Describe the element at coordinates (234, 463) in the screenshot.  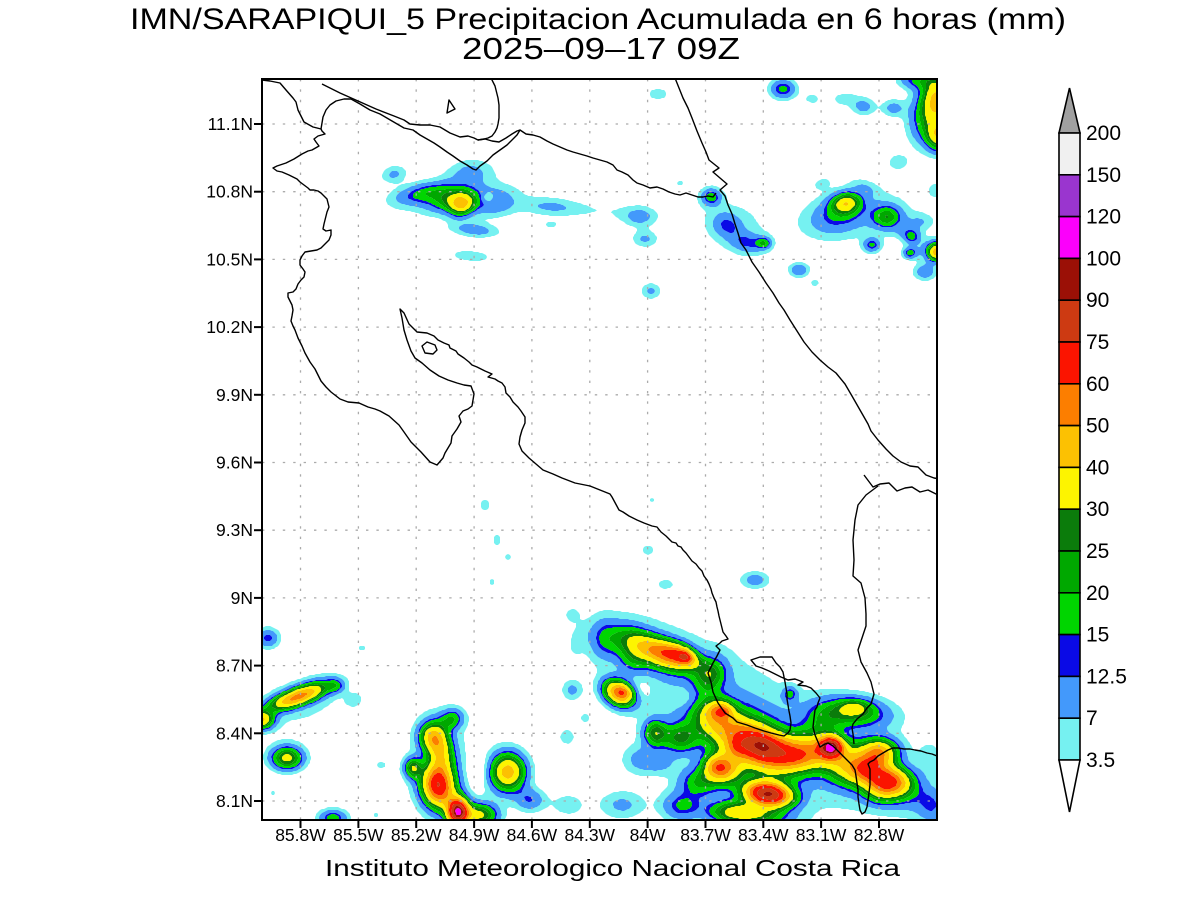
I see `svg-text: 9.6N` at that location.